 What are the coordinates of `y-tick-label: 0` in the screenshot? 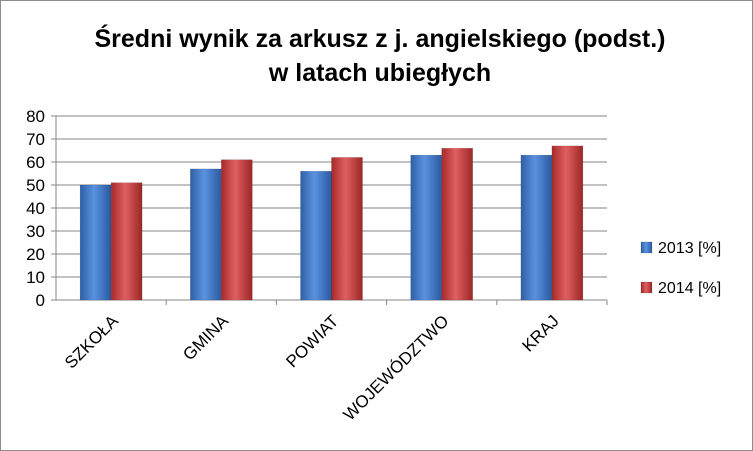 It's located at (40, 300).